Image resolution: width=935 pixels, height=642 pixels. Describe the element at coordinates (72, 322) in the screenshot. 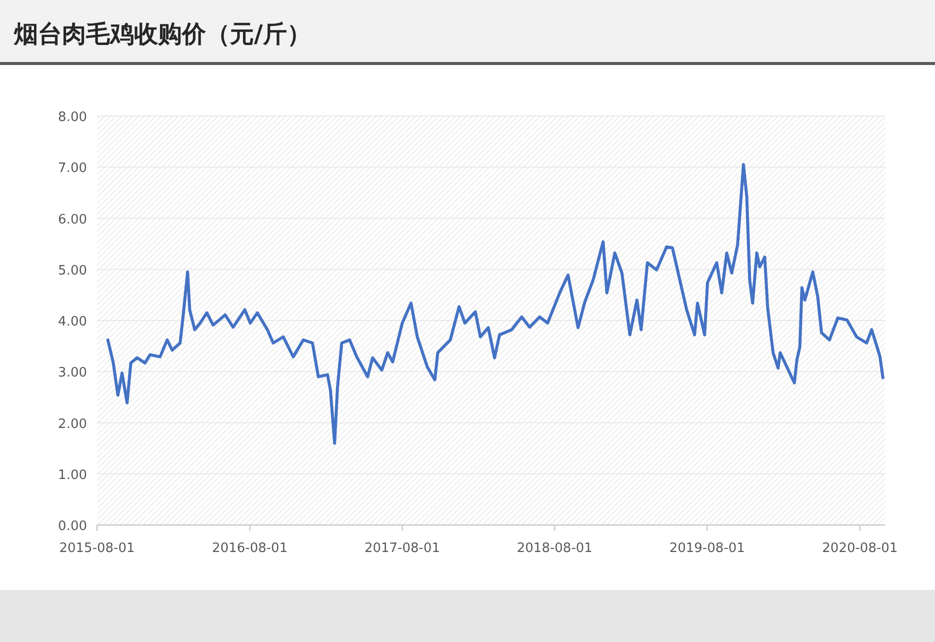

I see `y-tick-label: 4.00` at that location.